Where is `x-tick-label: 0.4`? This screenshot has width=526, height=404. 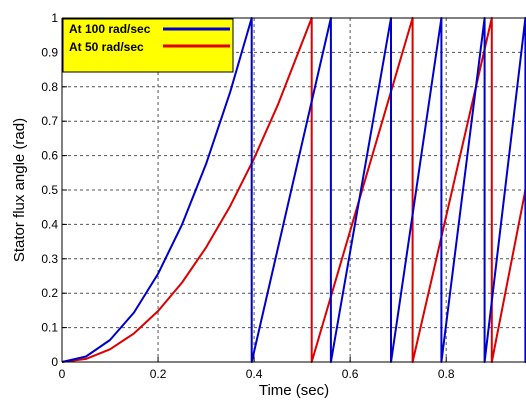
x-tick-label: 0.4 is located at coordinates (254, 374).